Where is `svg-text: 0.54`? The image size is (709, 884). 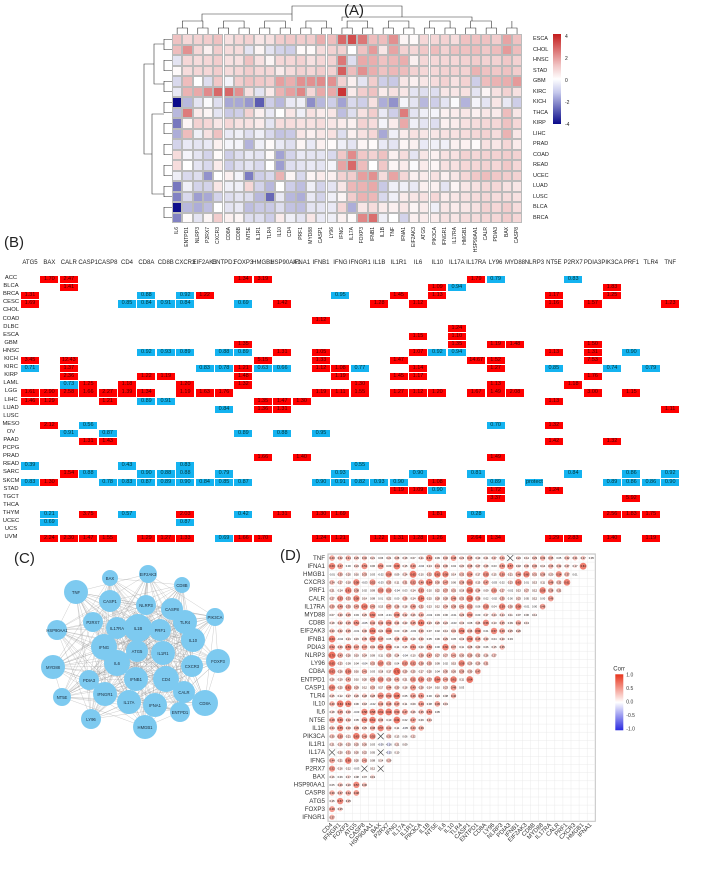 svg-text: 0.54 is located at coordinates (357, 623).